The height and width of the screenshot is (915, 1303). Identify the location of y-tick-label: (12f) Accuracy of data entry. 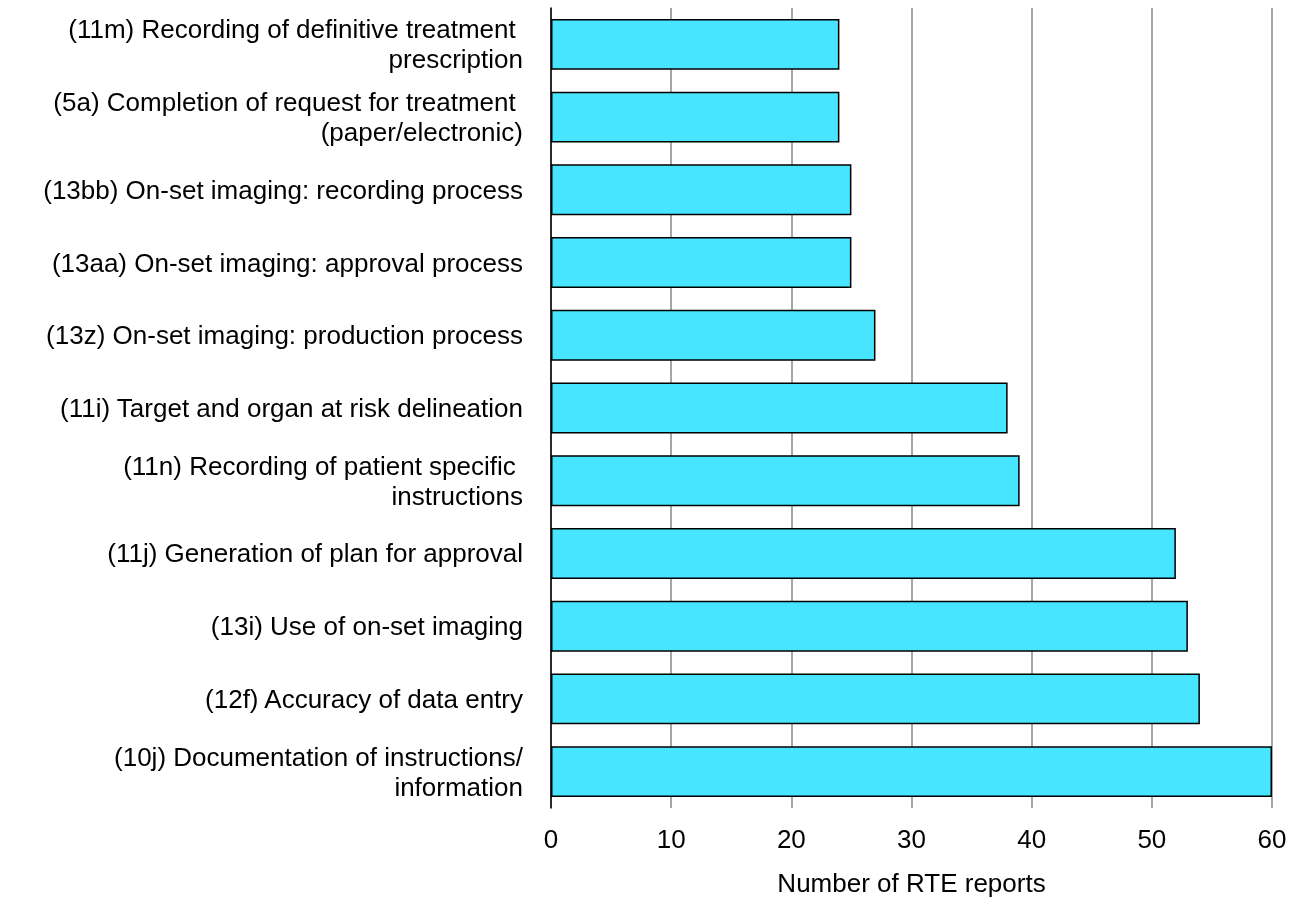
(364, 698).